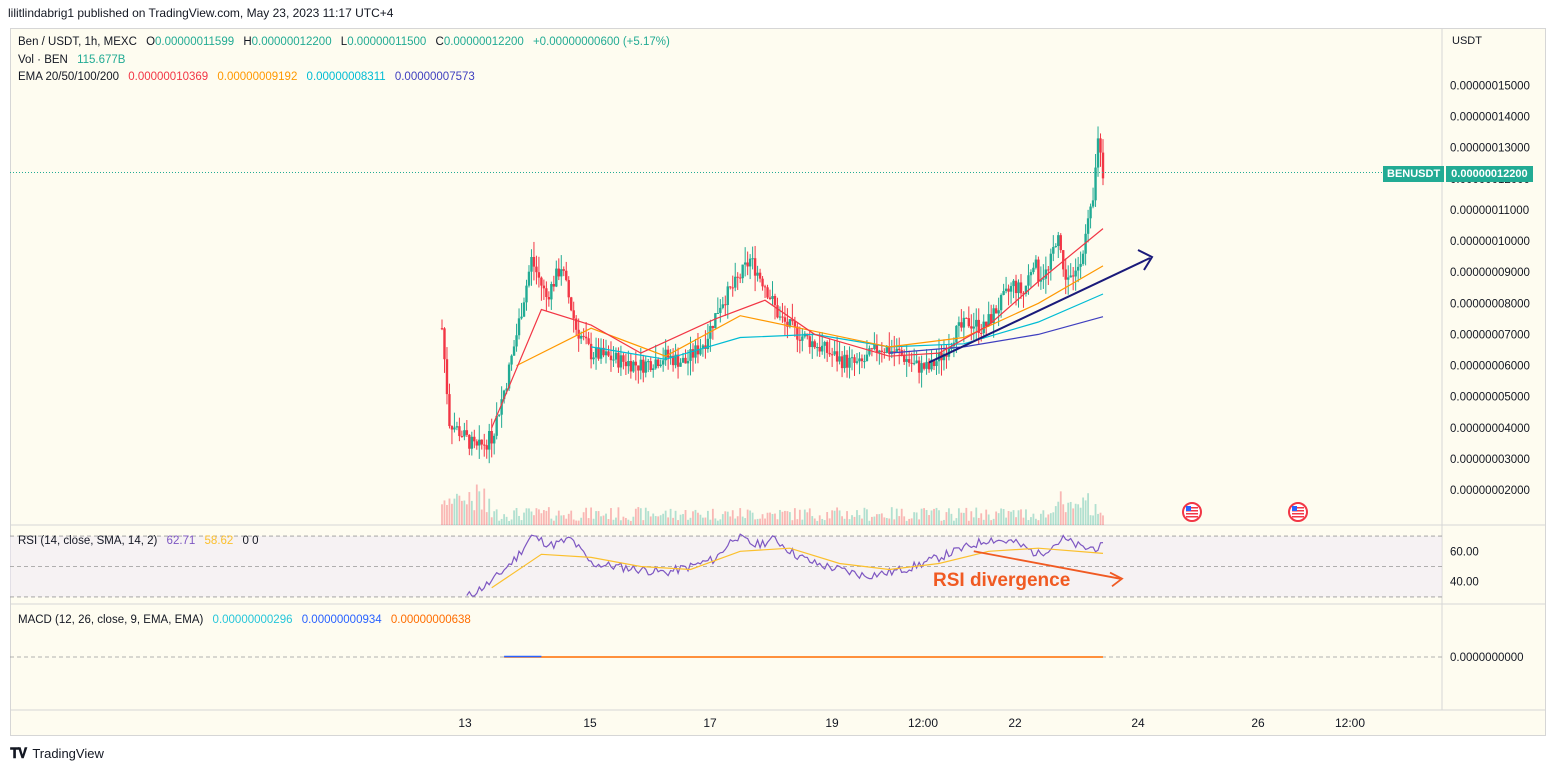 This screenshot has width=1556, height=772. I want to click on flag-ring, so click(1192, 512).